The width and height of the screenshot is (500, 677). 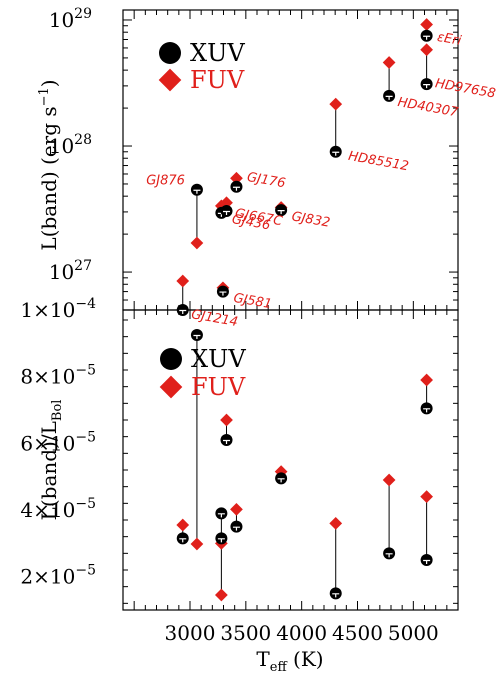 I want to click on x-tick-label: 3000, so click(x=190, y=633).